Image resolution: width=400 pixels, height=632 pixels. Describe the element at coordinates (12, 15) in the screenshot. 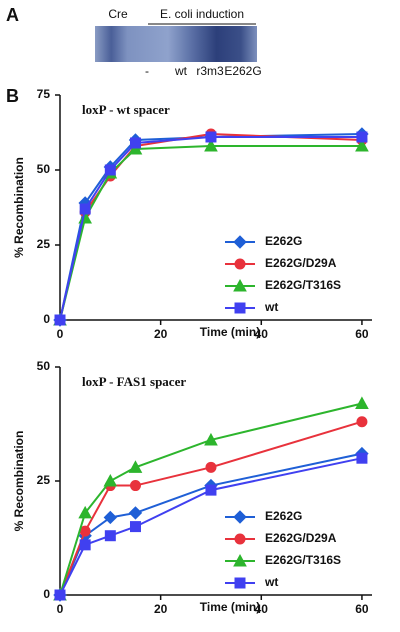

I see `panel-label: A` at that location.